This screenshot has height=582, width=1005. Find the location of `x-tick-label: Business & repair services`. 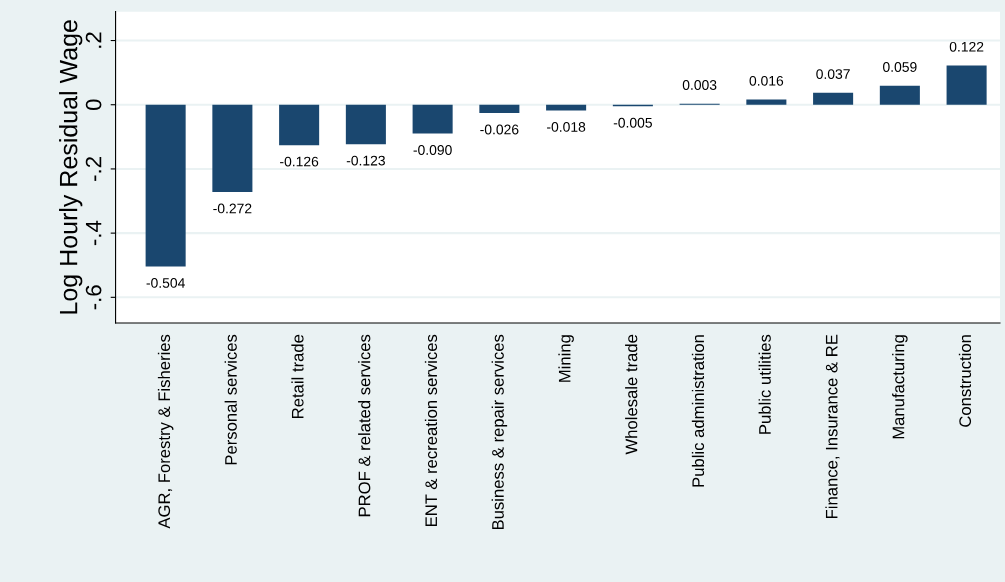

x-tick-label: Business & repair services is located at coordinates (499, 432).